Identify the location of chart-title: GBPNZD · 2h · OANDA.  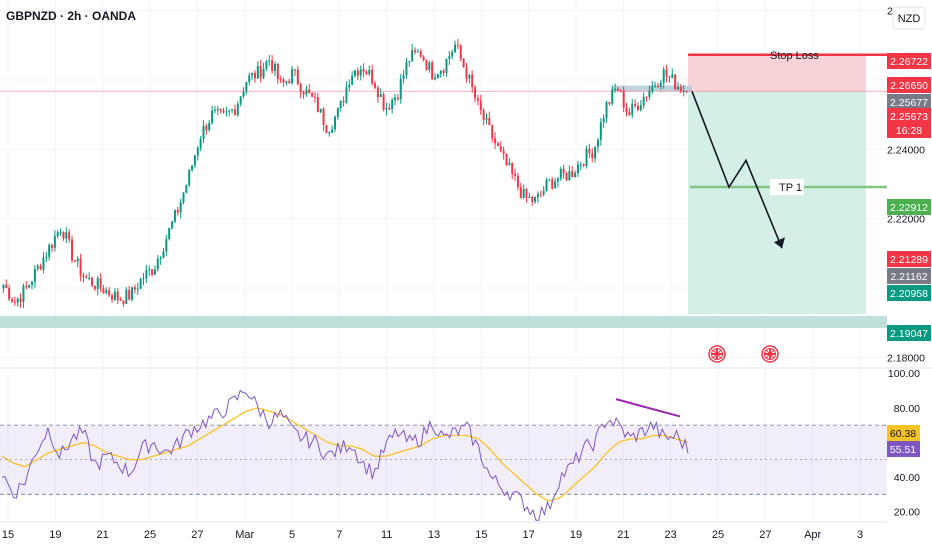
(71, 16).